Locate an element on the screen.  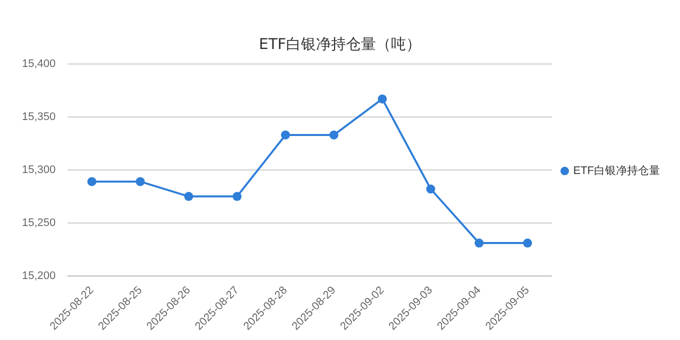
y-tick-label: 15,300 is located at coordinates (39, 170).